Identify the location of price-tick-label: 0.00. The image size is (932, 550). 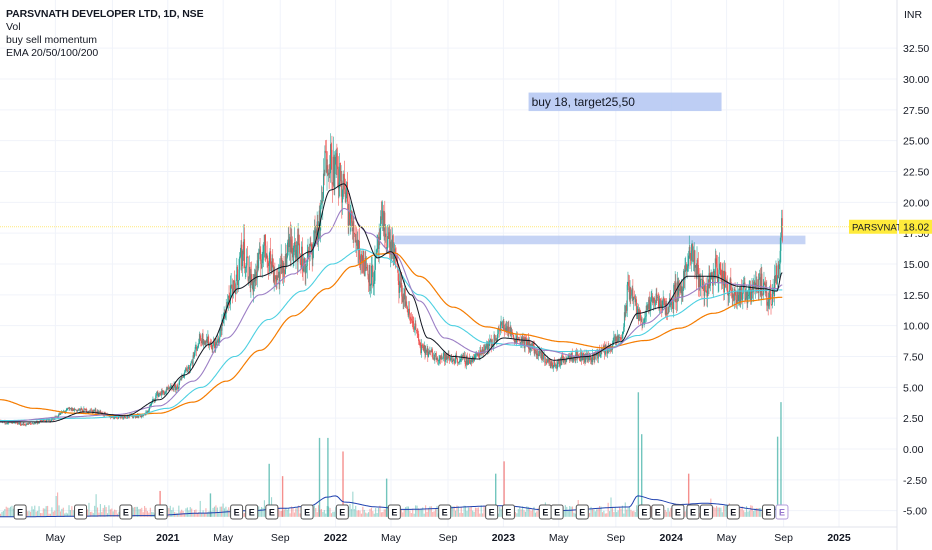
(913, 450).